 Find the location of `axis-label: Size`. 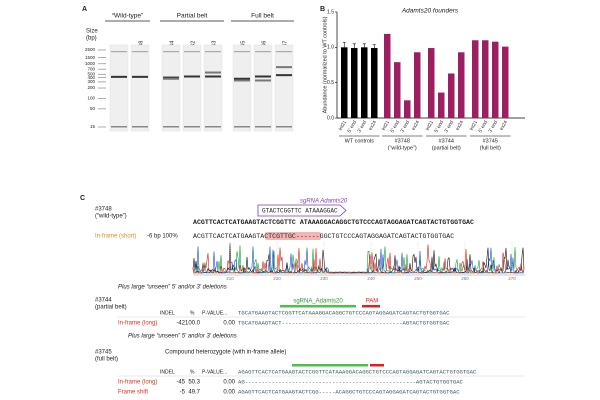

axis-label: Size is located at coordinates (92, 32).